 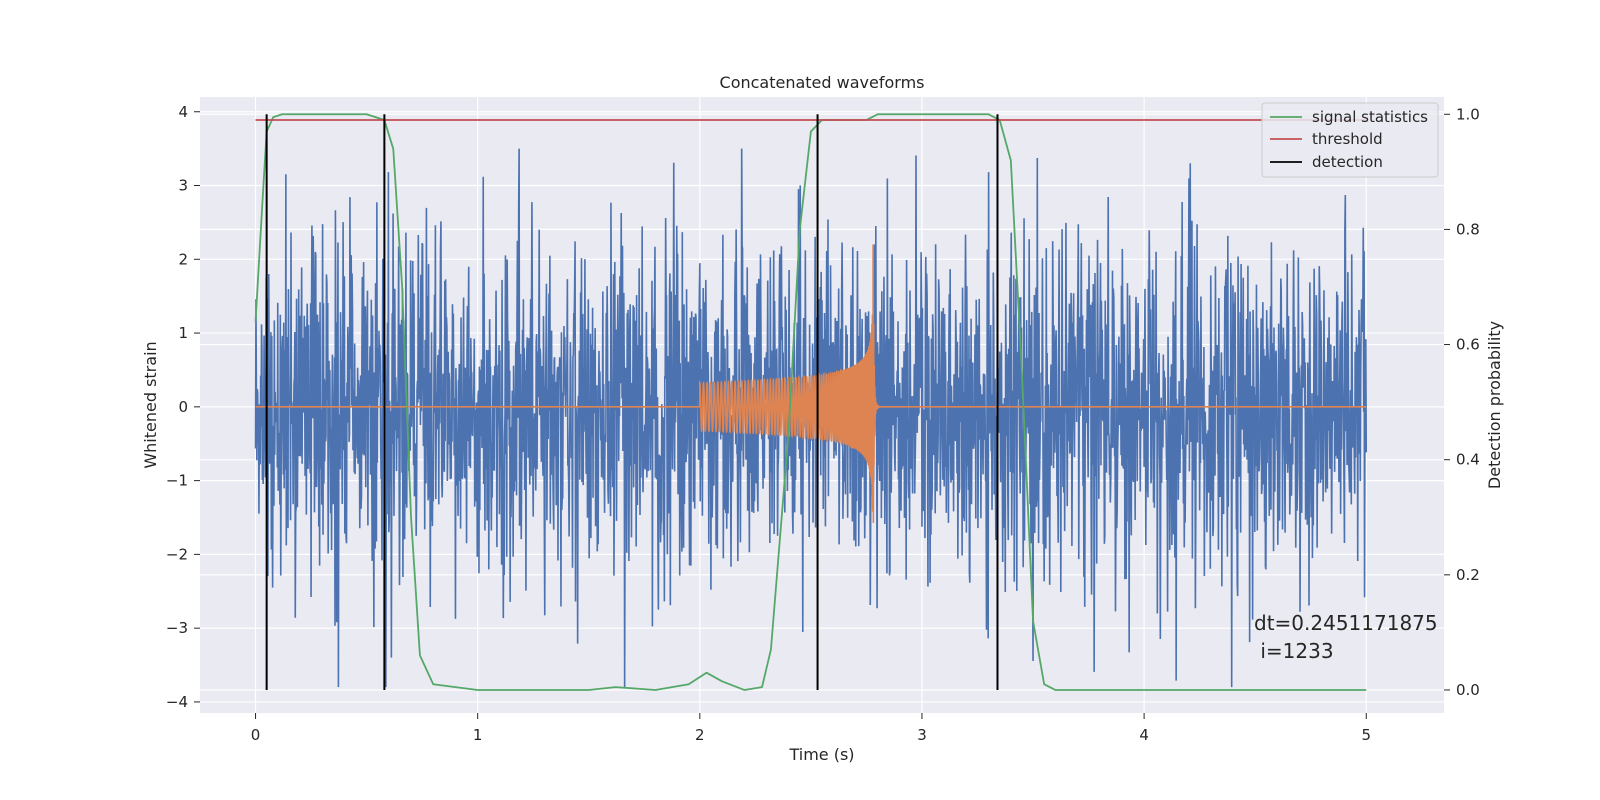 I want to click on annotation-i: i=1233, so click(x=1294, y=651).